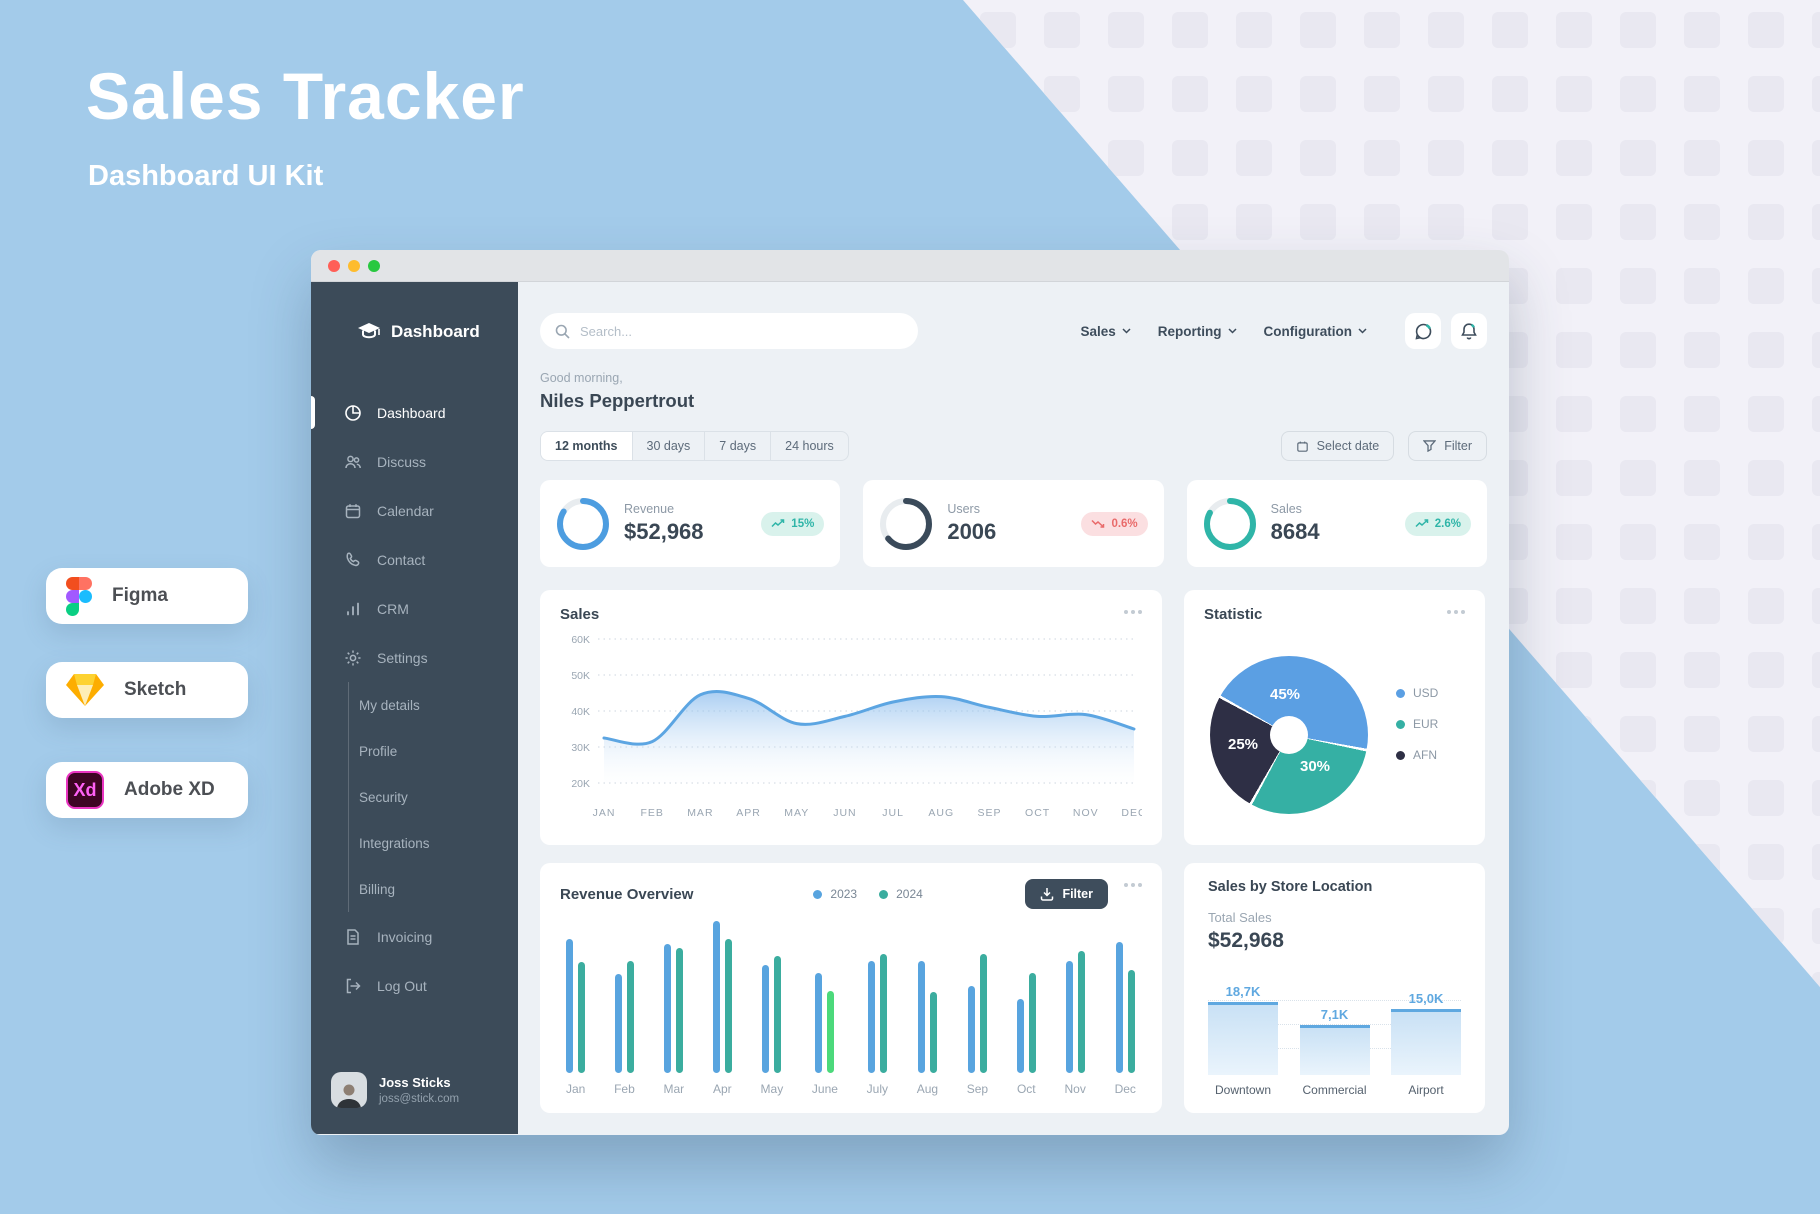 The image size is (1820, 1214). I want to click on adobe-xd-logo-icon: Xd, so click(85, 790).